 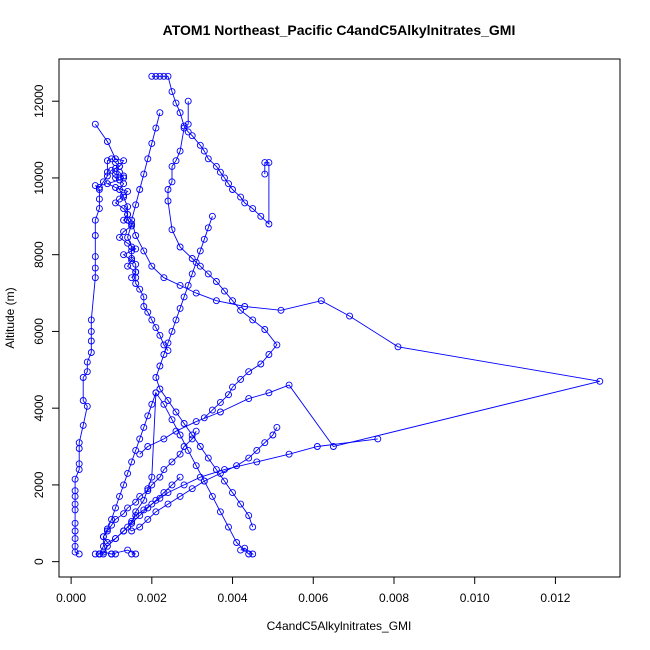 I want to click on x-tick-label: 0.004, so click(x=233, y=598).